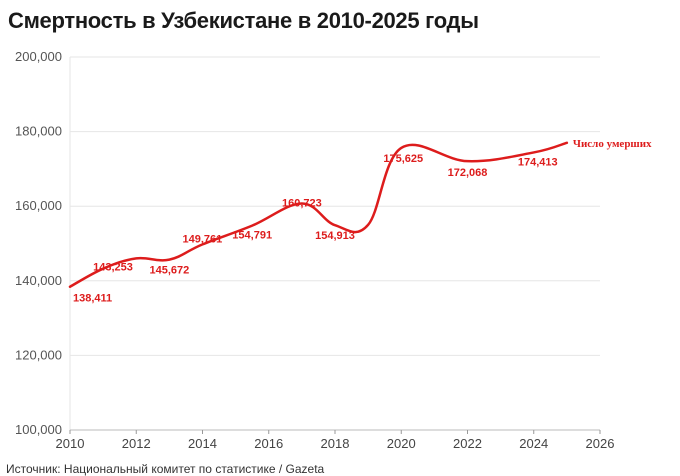  Describe the element at coordinates (302, 204) in the screenshot. I see `data-label: 160,723` at that location.